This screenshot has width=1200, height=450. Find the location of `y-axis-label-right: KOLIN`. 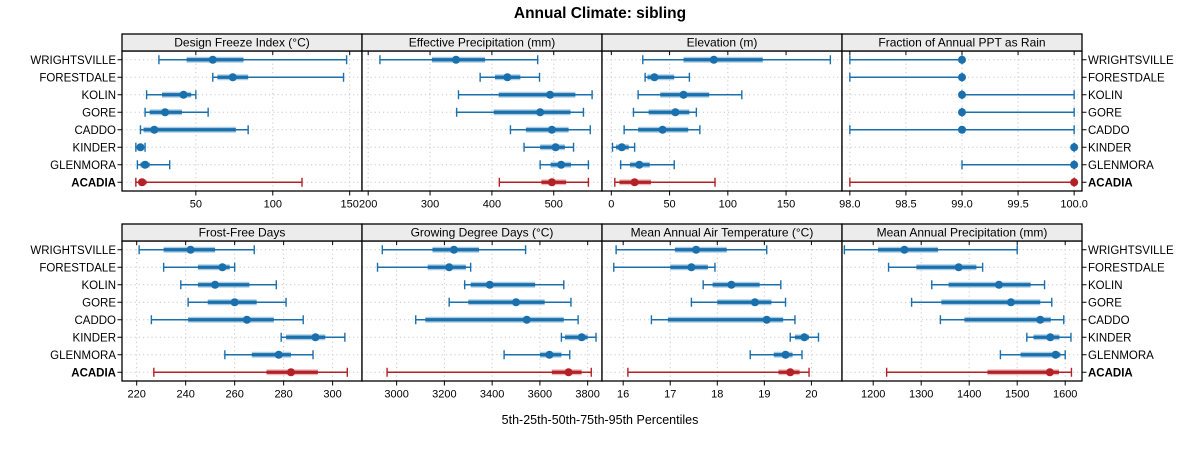

y-axis-label-right: KOLIN is located at coordinates (1105, 286).